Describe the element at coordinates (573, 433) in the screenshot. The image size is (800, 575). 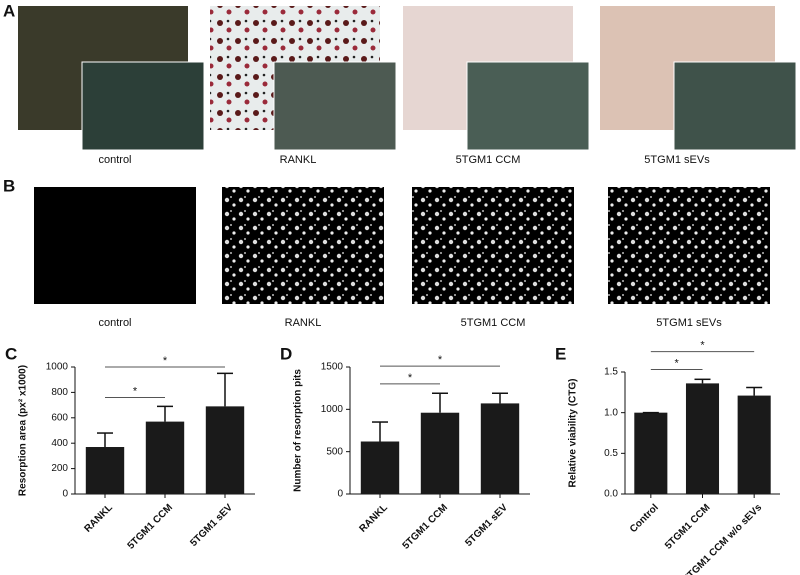
I see `y-axis-label: Relative viability (CTG)` at that location.